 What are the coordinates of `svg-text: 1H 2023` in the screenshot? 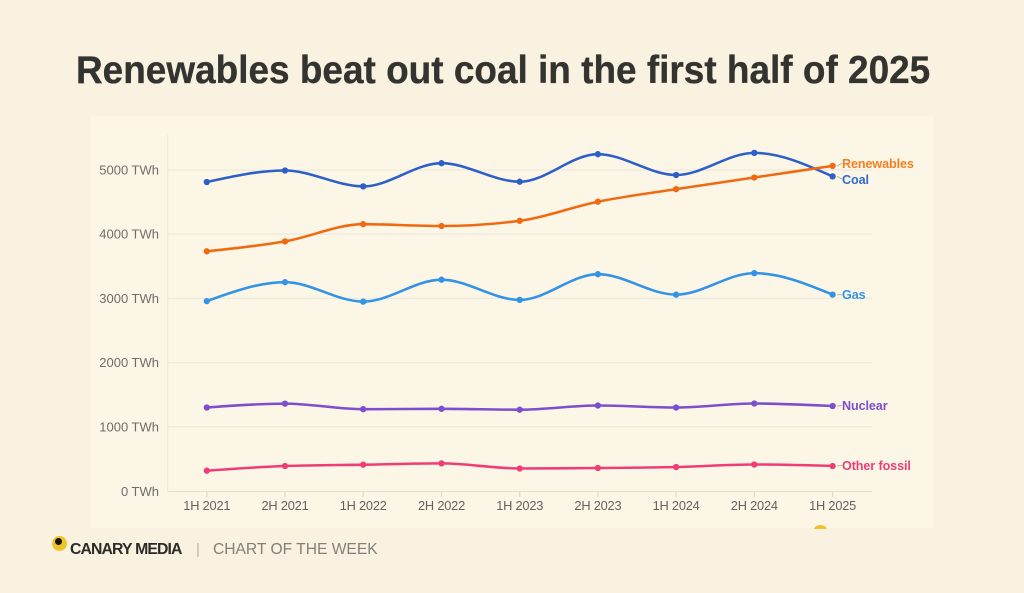 It's located at (519, 505).